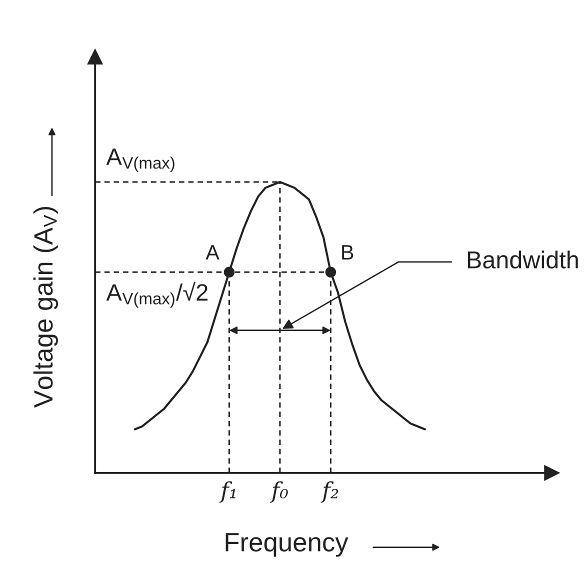 The height and width of the screenshot is (563, 587). What do you see at coordinates (45, 307) in the screenshot?
I see `y-axis-title: Voltage gain (A$_{V}$)` at bounding box center [45, 307].